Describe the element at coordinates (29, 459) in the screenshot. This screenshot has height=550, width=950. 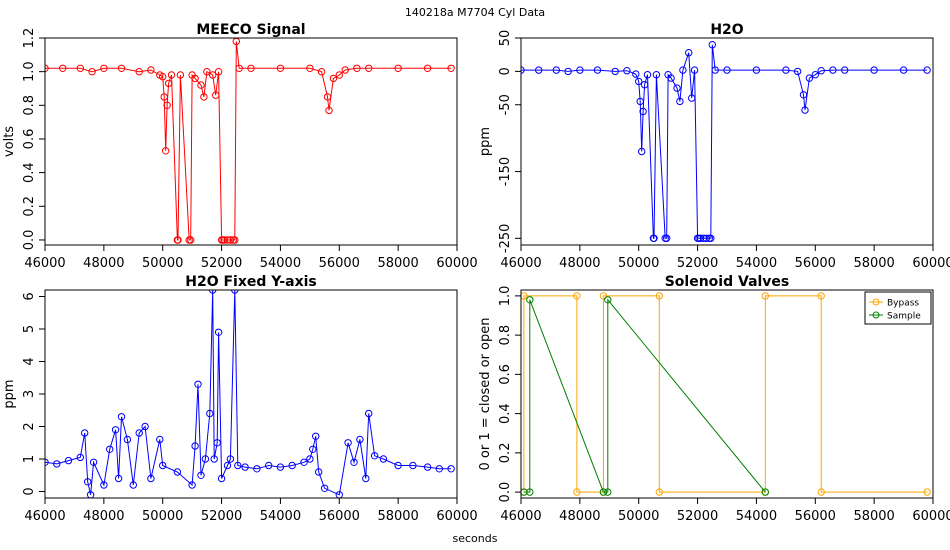
I see `y-tick-label: 1` at that location.